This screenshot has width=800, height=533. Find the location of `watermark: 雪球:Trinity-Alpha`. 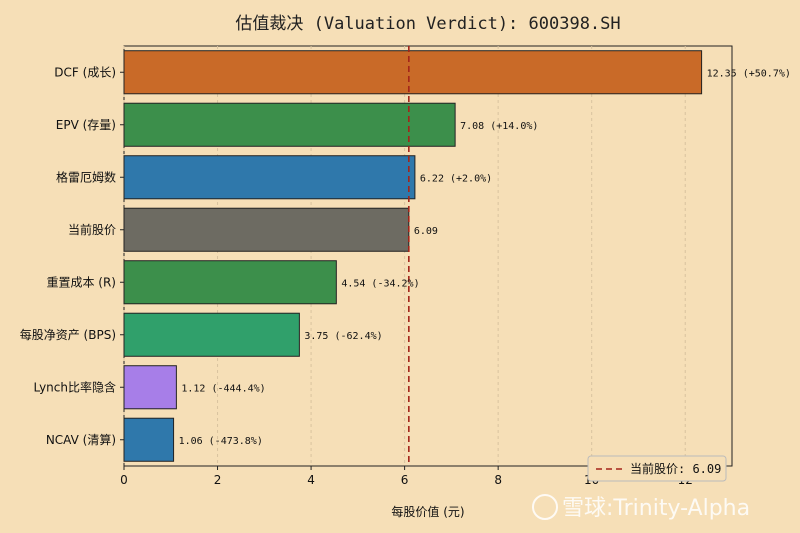

watermark: 雪球:Trinity-Alpha is located at coordinates (641, 507).